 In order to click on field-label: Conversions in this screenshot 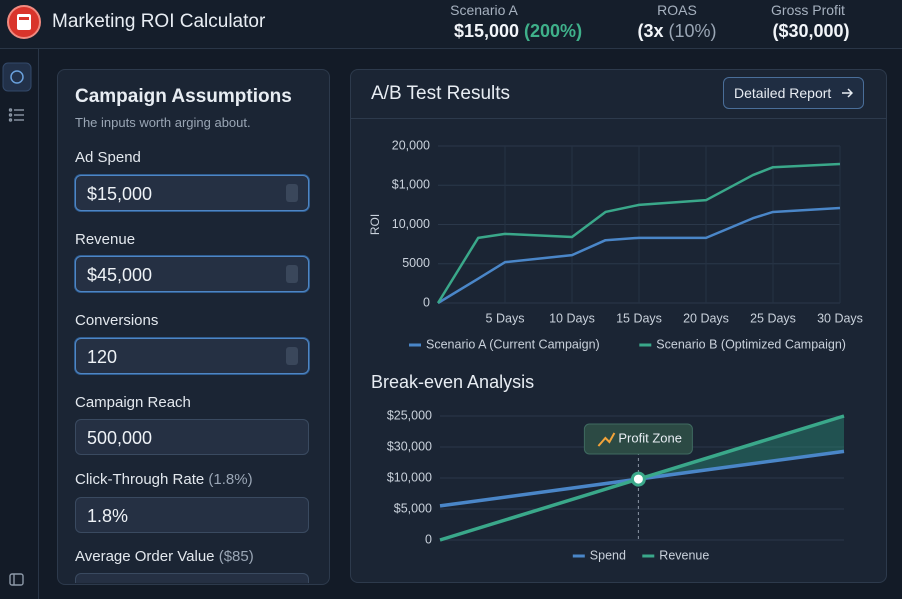, I will do `click(117, 320)`.